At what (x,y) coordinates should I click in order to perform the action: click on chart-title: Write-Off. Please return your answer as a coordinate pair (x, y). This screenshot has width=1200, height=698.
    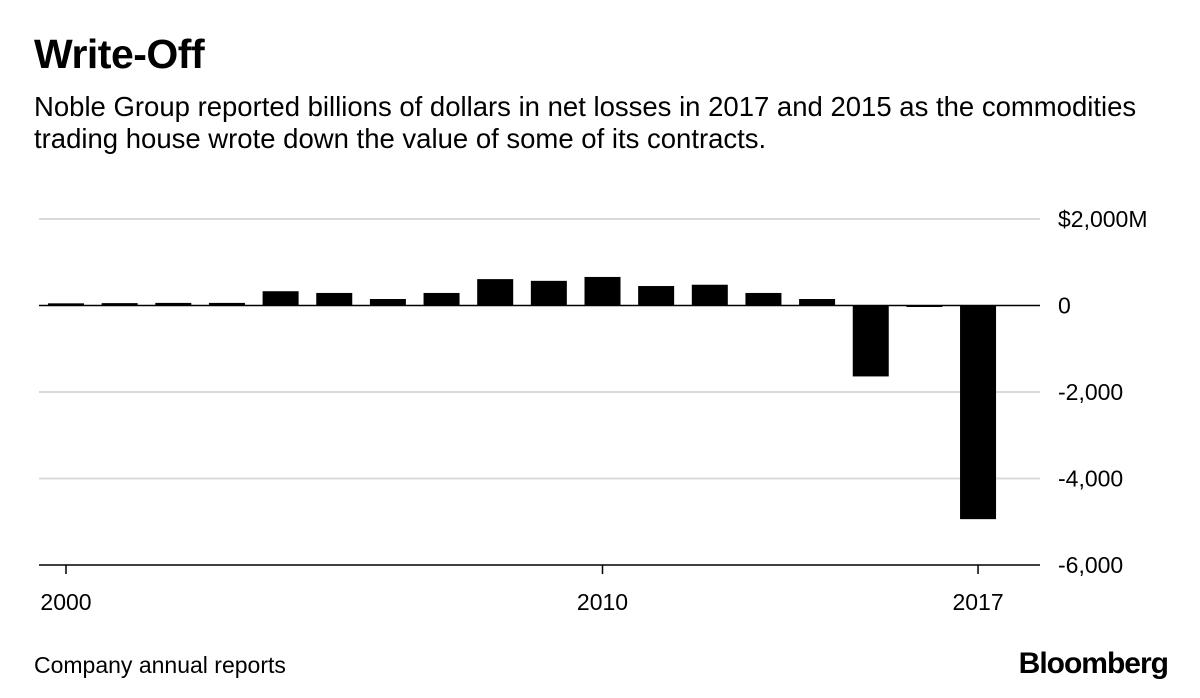
    Looking at the image, I should click on (119, 54).